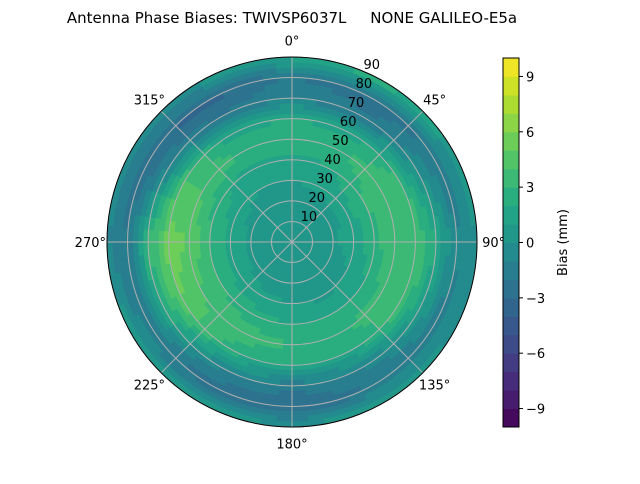  I want to click on colorbar-tick-label: −6, so click(535, 354).